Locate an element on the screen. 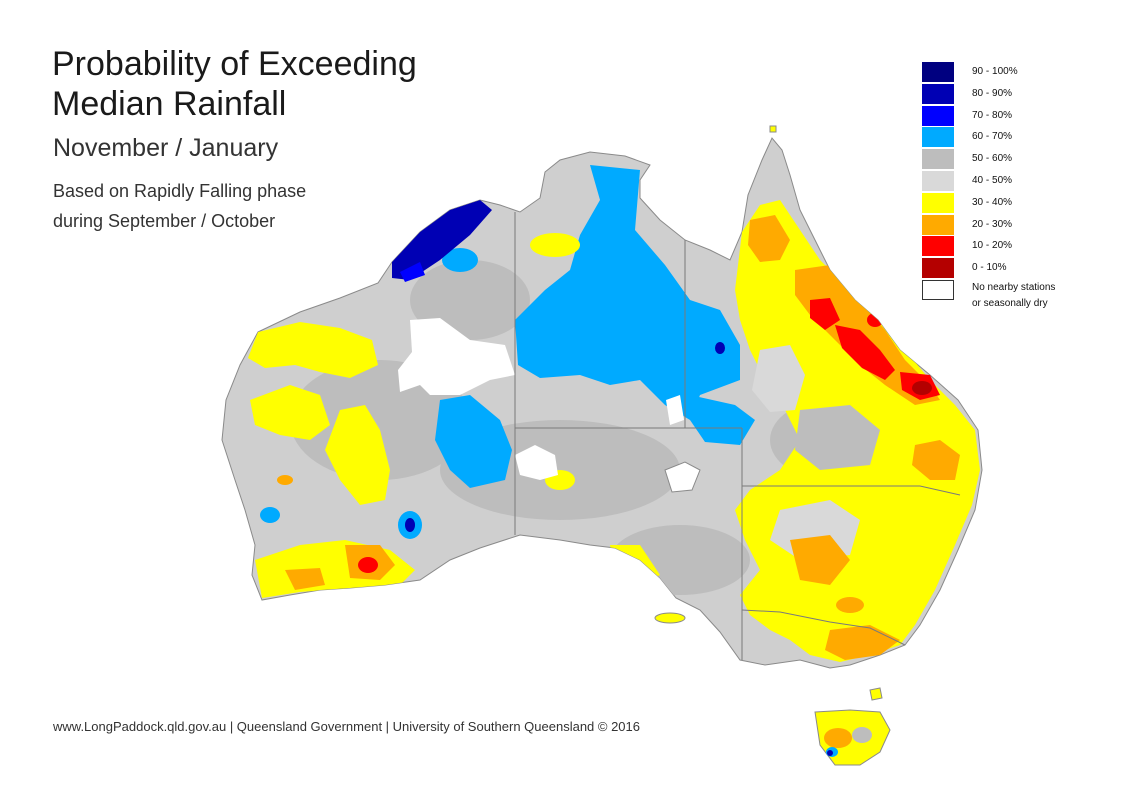 This screenshot has width=1123, height=794. legend-label: 10 - 20% is located at coordinates (992, 246).